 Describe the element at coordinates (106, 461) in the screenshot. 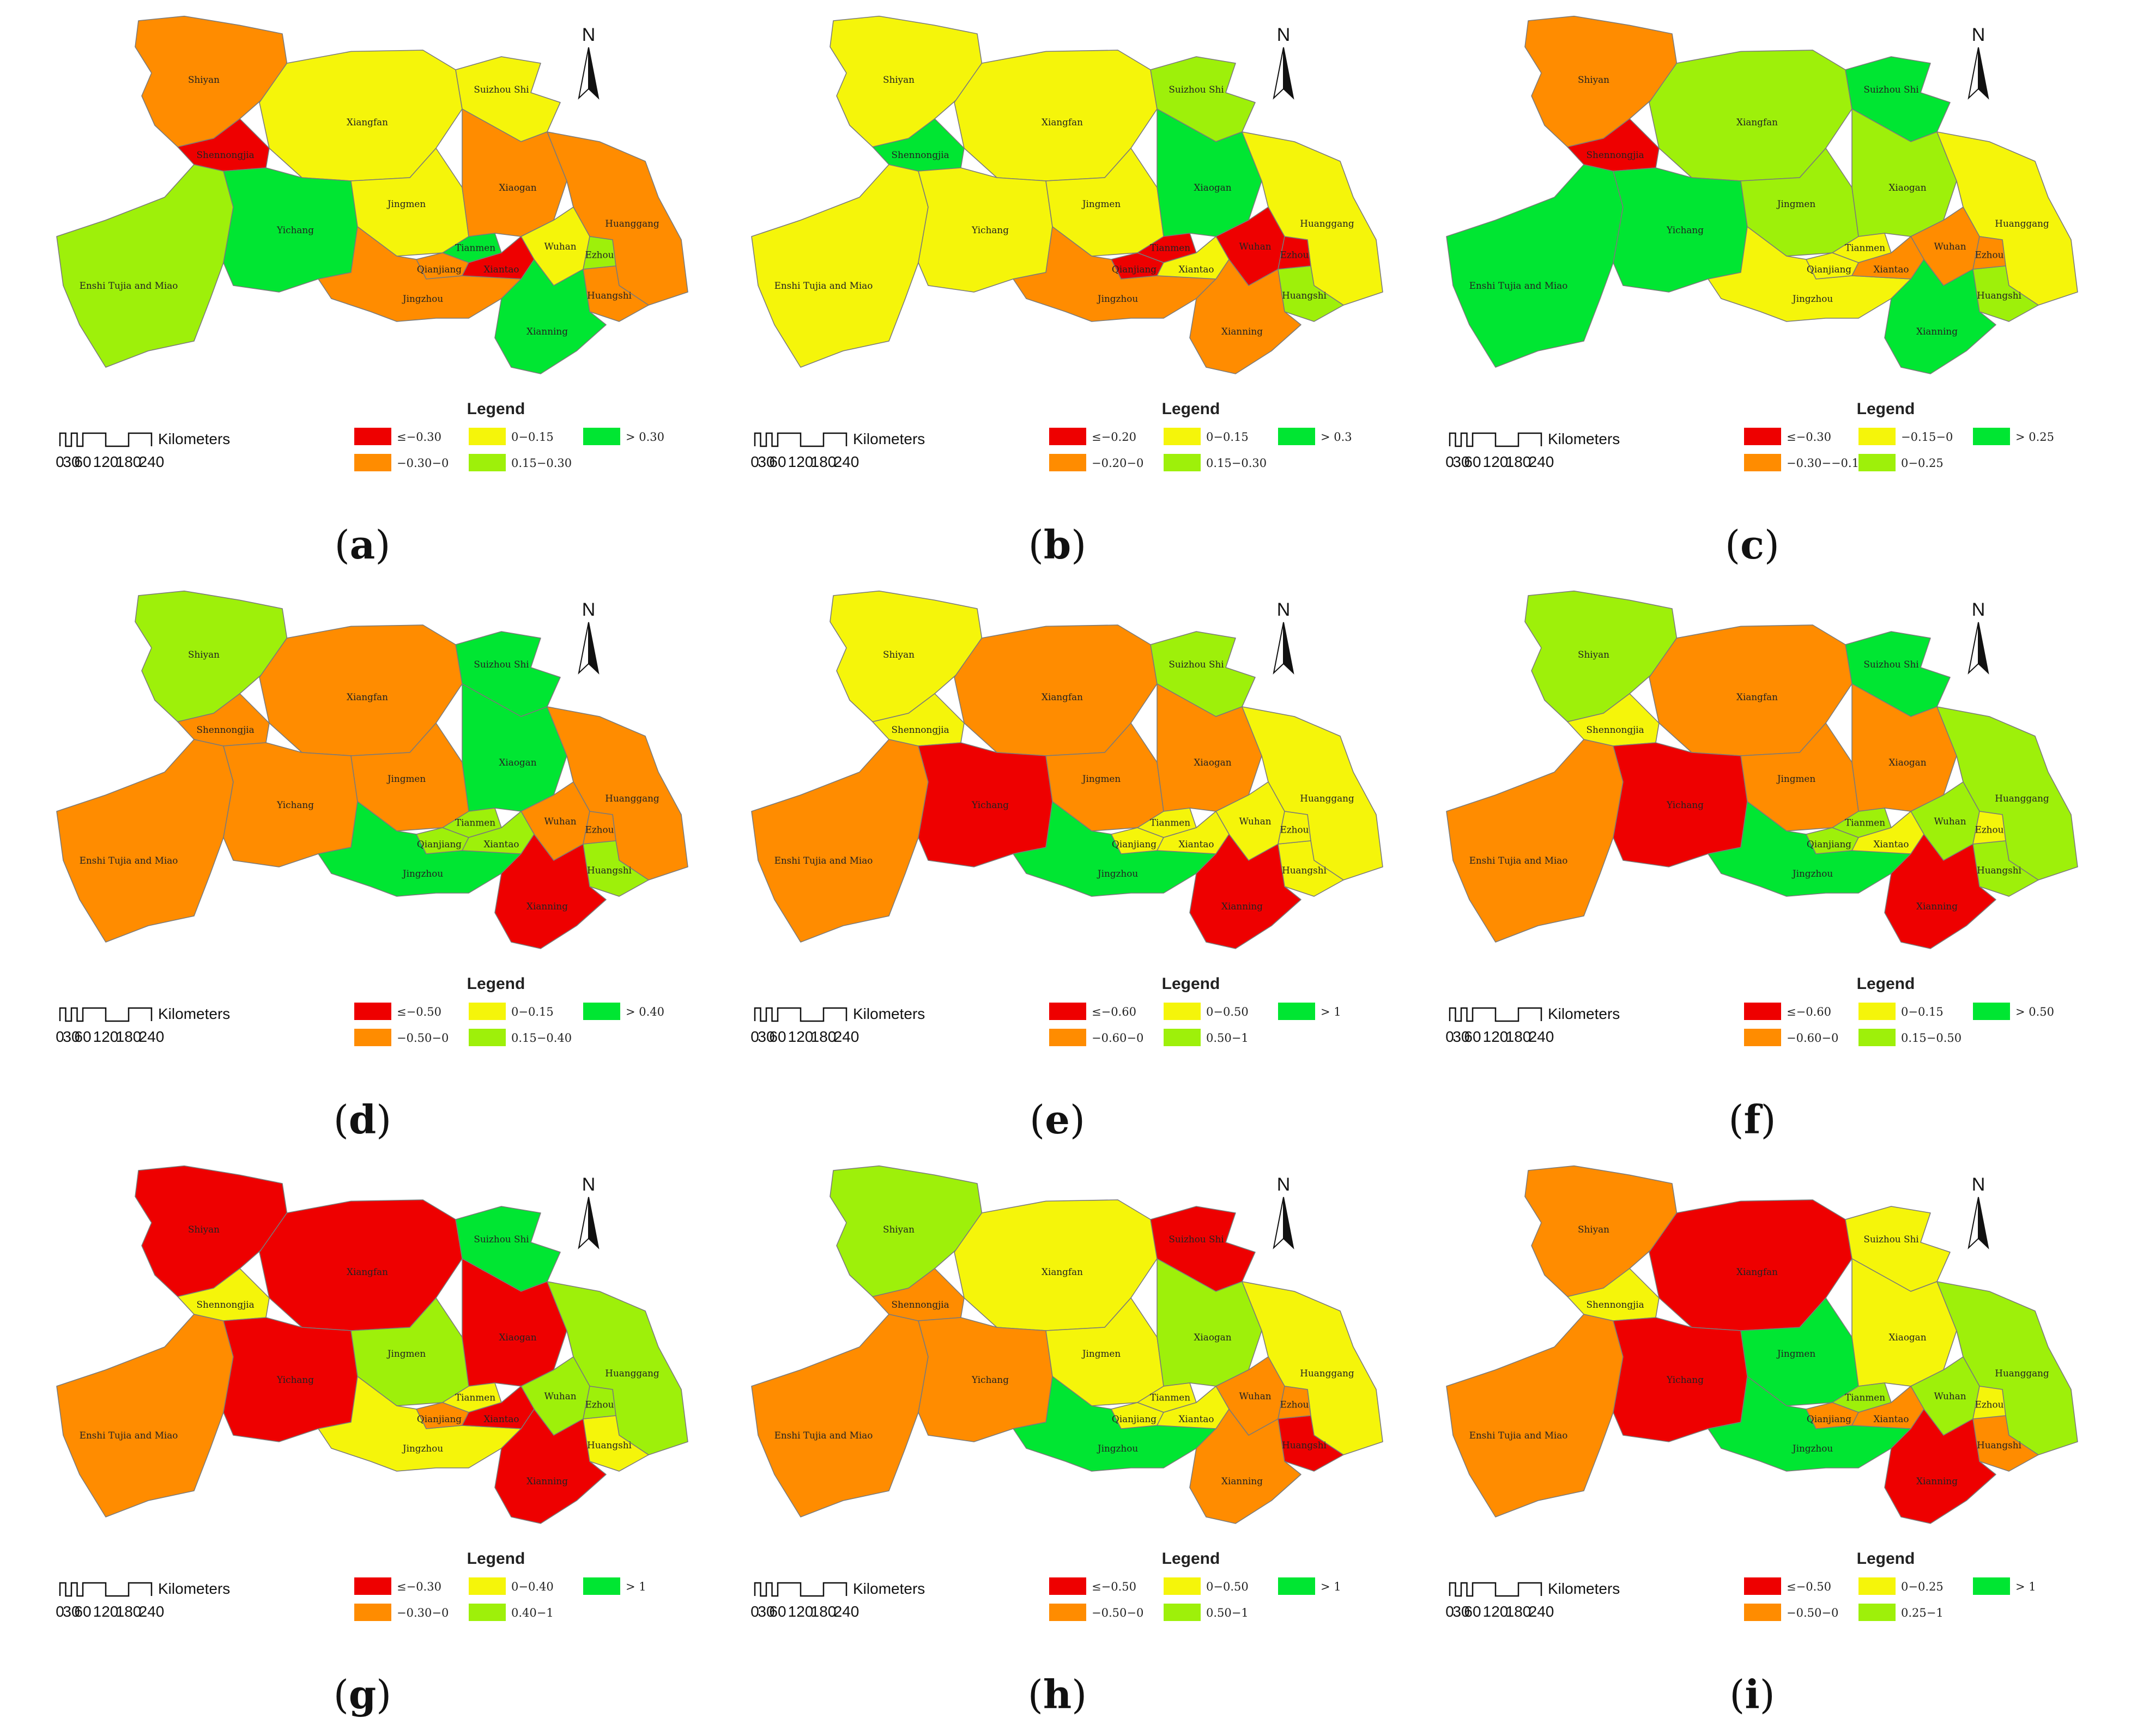

I see `scale-tick-label: 120` at that location.